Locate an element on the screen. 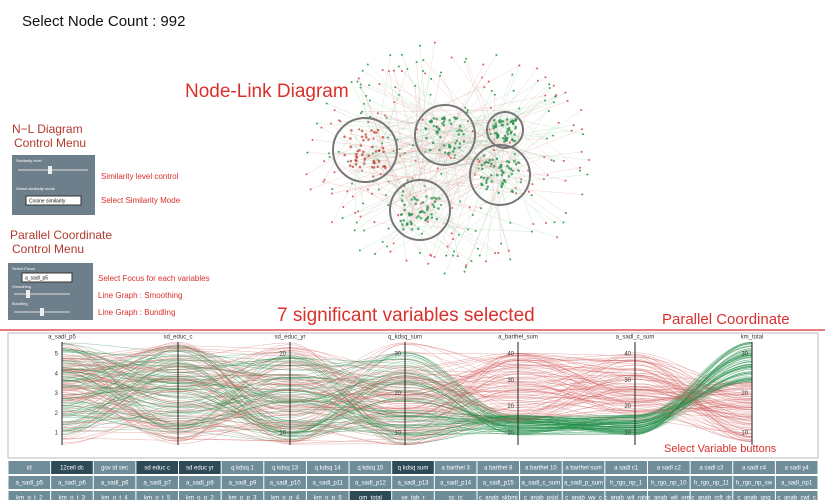 The height and width of the screenshot is (500, 825). pc-tick-label: 20 is located at coordinates (627, 407).